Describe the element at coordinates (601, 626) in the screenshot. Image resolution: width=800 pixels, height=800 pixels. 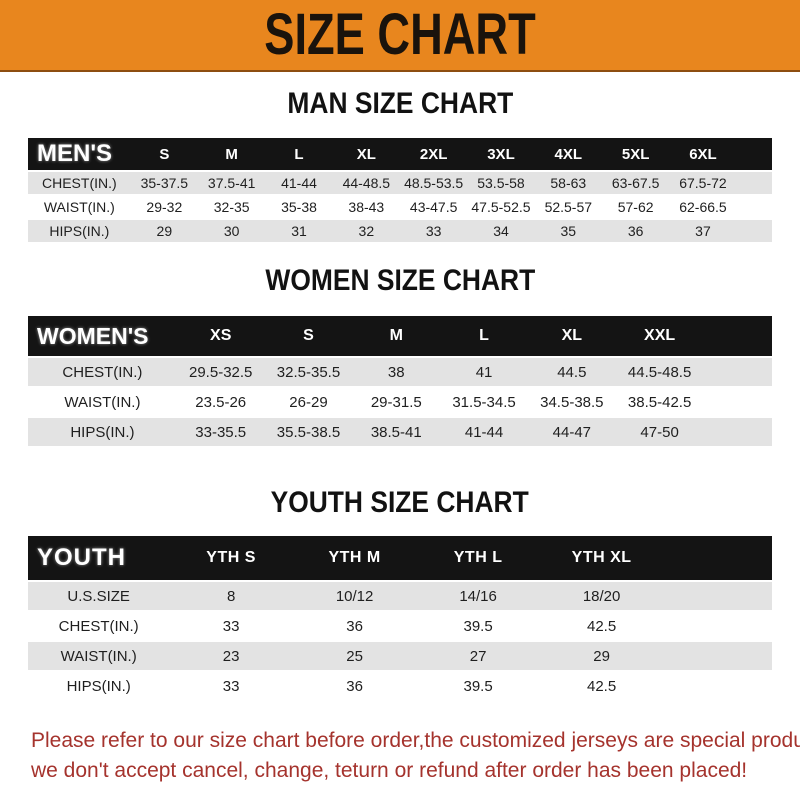
I see `size-cell: 42.5` at that location.